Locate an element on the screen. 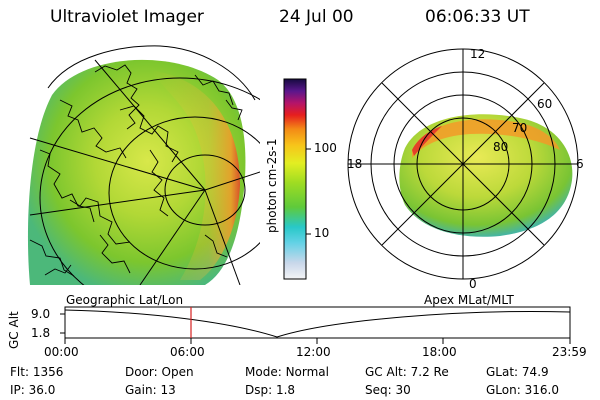 The height and width of the screenshot is (400, 600). status-label: Gain: is located at coordinates (141, 390).